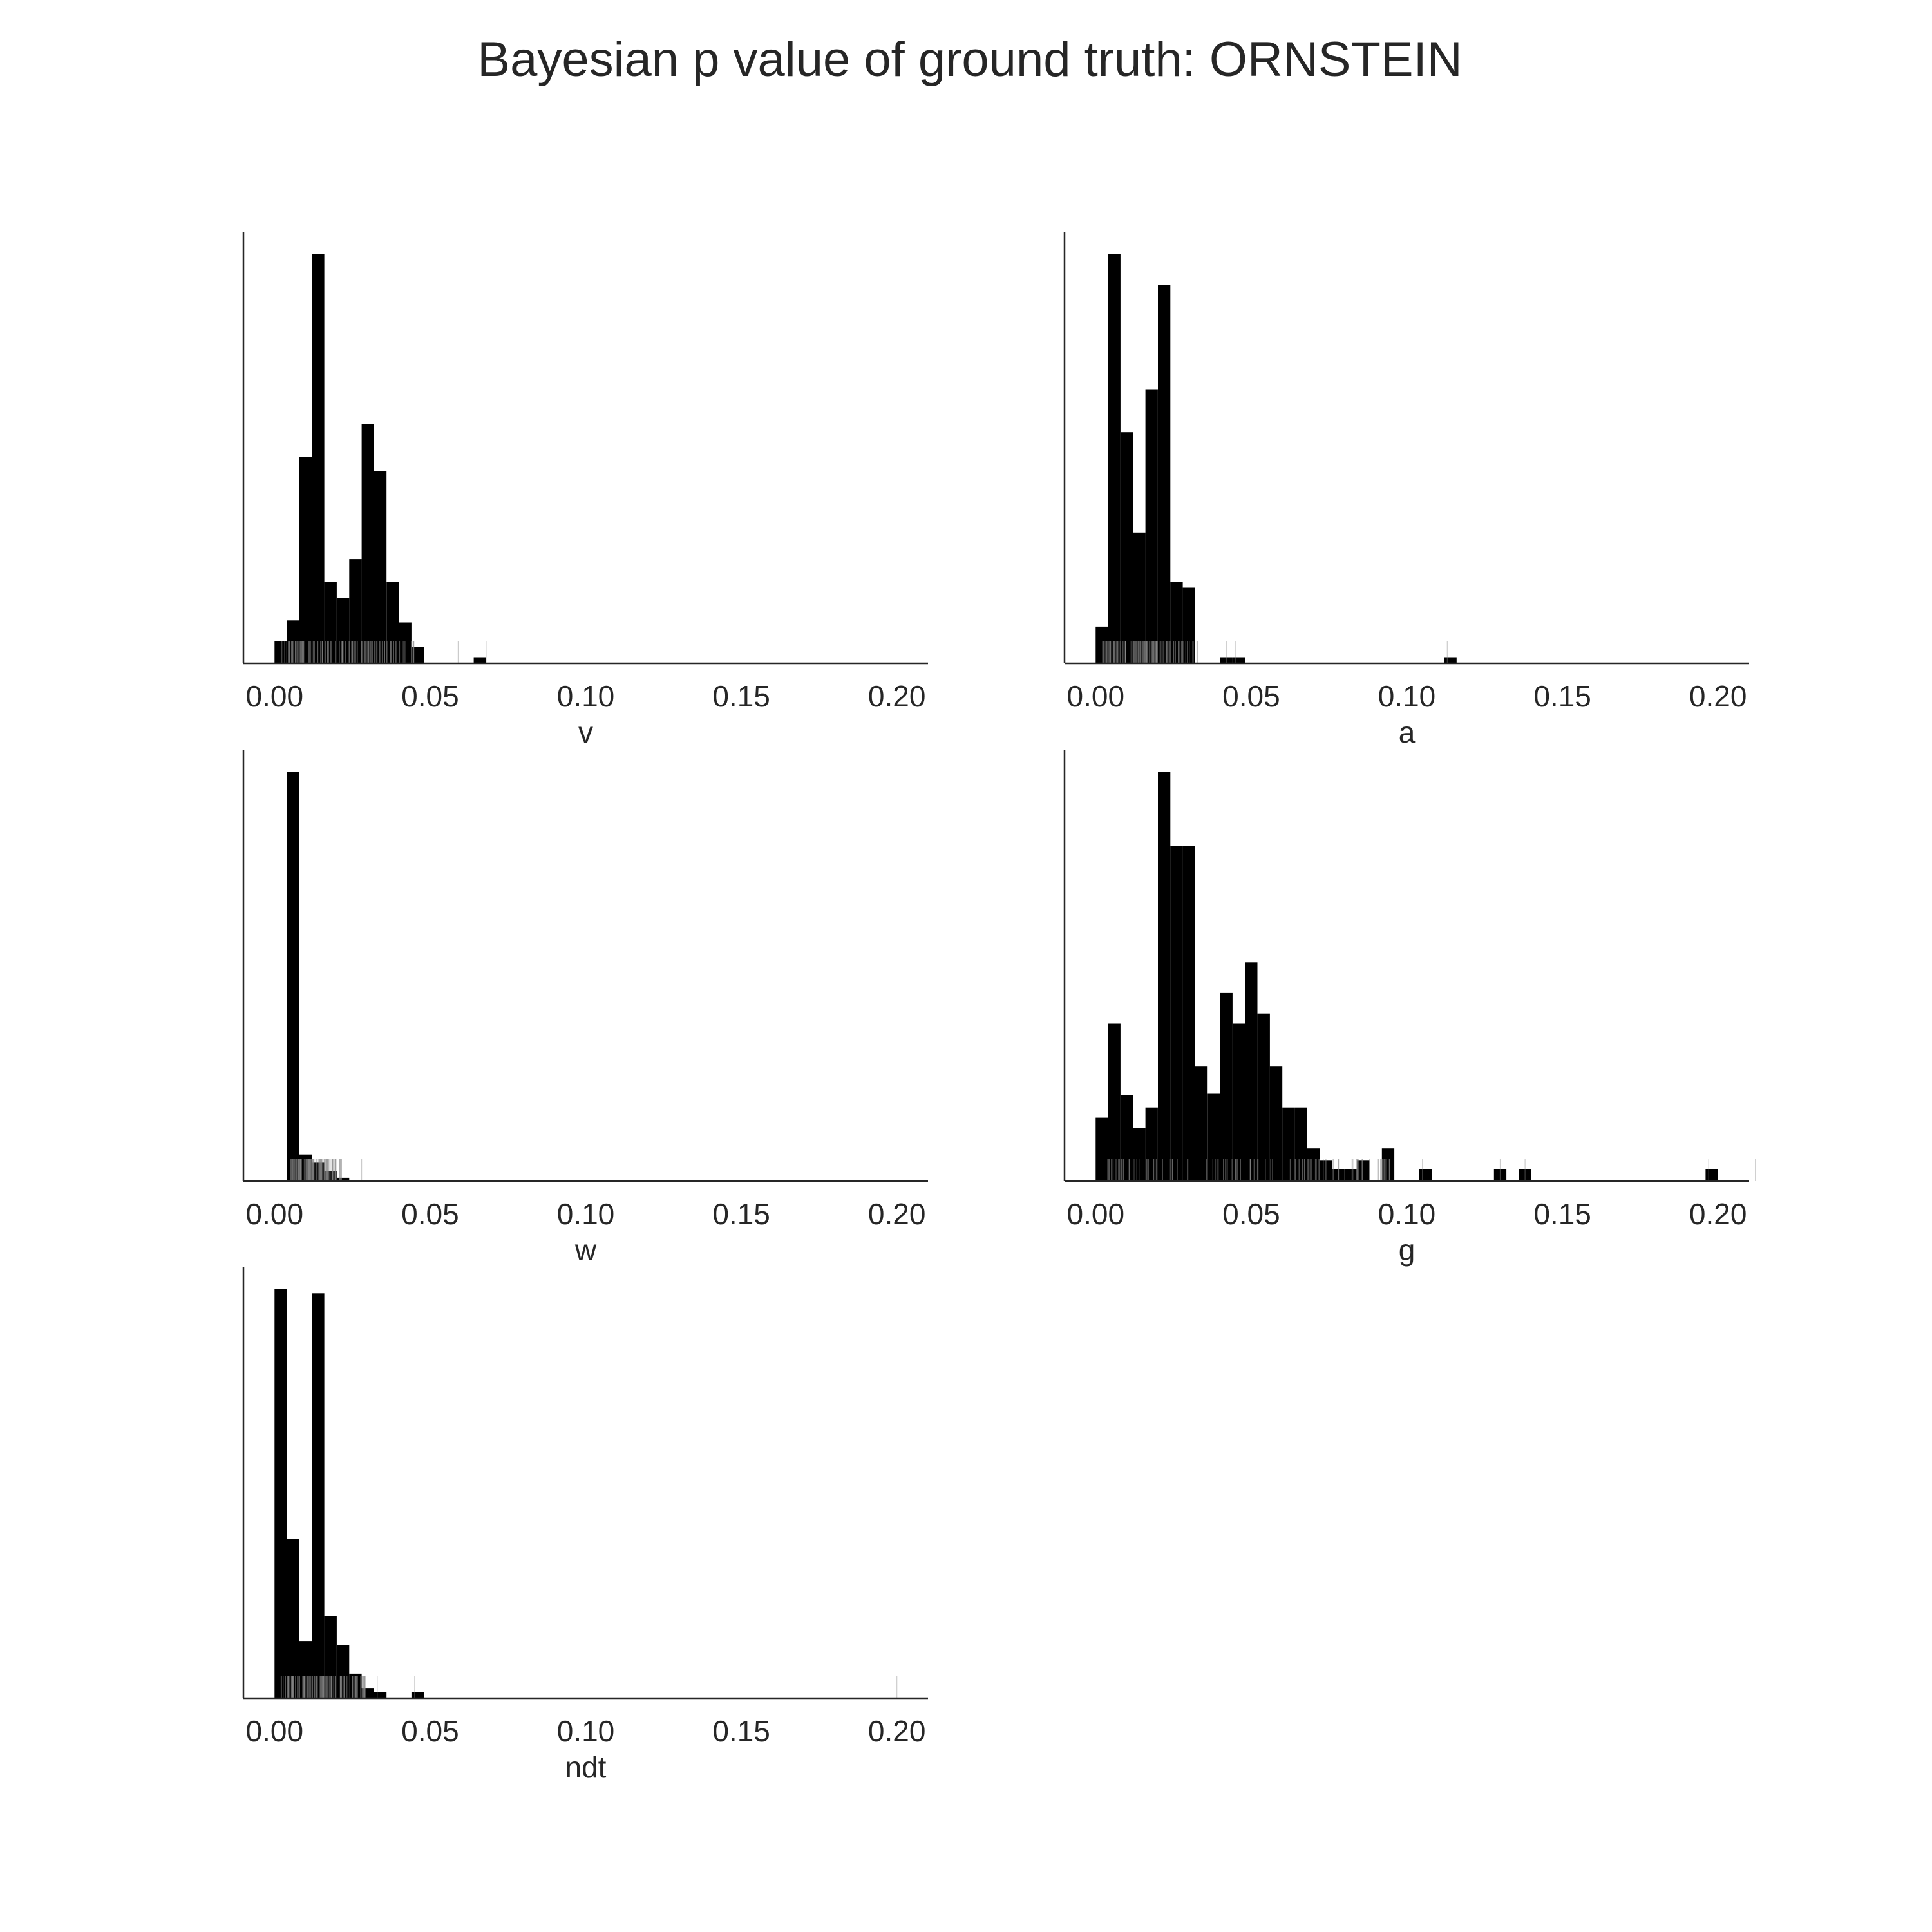 The width and height of the screenshot is (1932, 1932). Describe the element at coordinates (585, 1525) in the screenshot. I see `panel-ndt: 0.00 0.05 0.10 0.15 0.20 ndt` at that location.